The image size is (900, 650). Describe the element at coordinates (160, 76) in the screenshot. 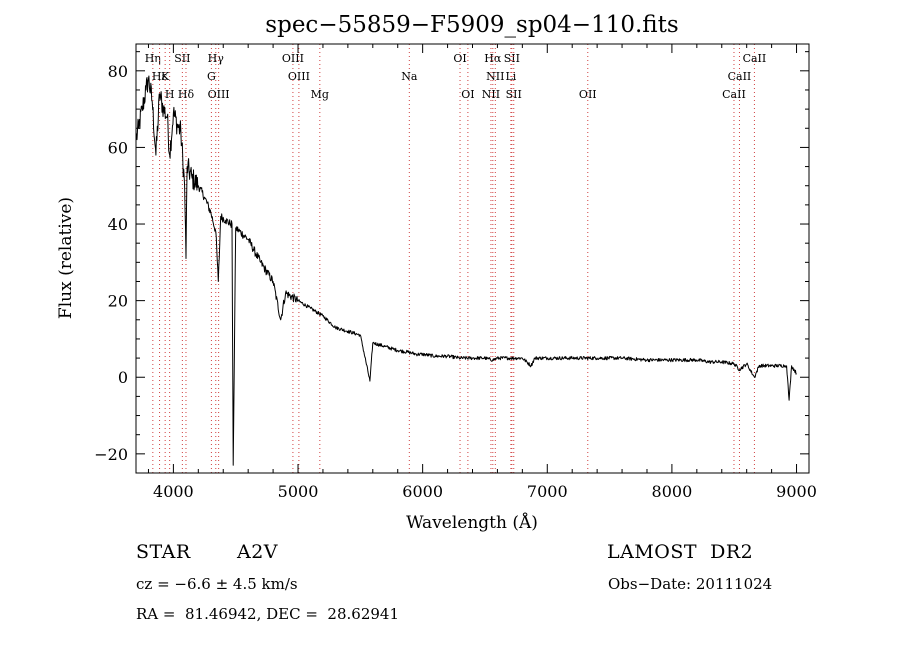

I see `spectral-line-label: Hε` at that location.